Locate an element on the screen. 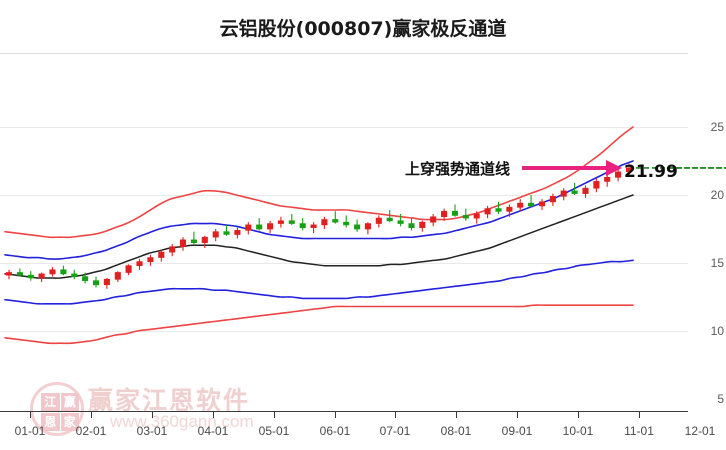 The width and height of the screenshot is (726, 450). y-axis-tick-15: 15 is located at coordinates (717, 263).